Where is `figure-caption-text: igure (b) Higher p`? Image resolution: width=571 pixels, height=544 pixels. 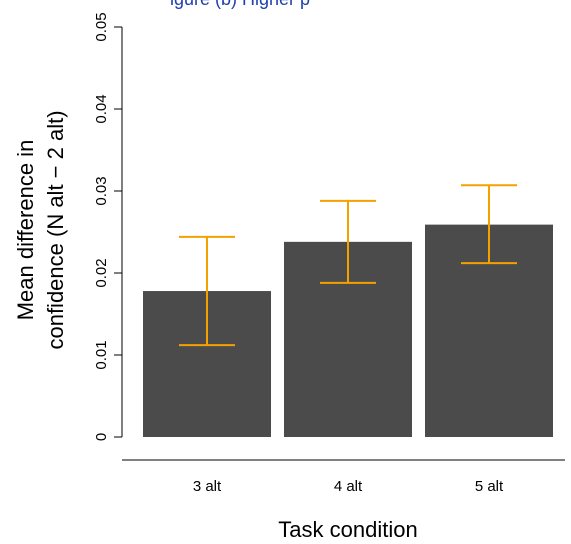 figure-caption-text: igure (b) Higher p is located at coordinates (240, 4).